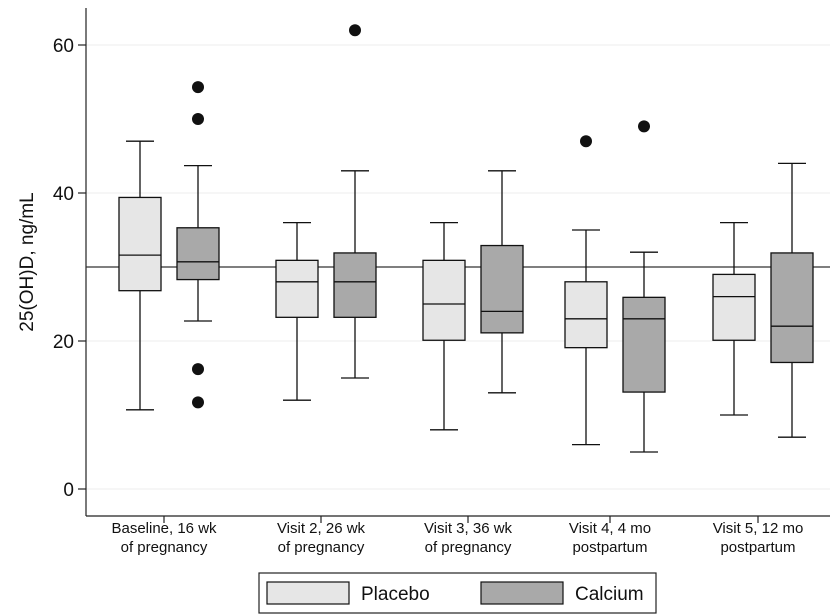  What do you see at coordinates (395, 594) in the screenshot?
I see `legend-label-placebo: Placebo` at bounding box center [395, 594].